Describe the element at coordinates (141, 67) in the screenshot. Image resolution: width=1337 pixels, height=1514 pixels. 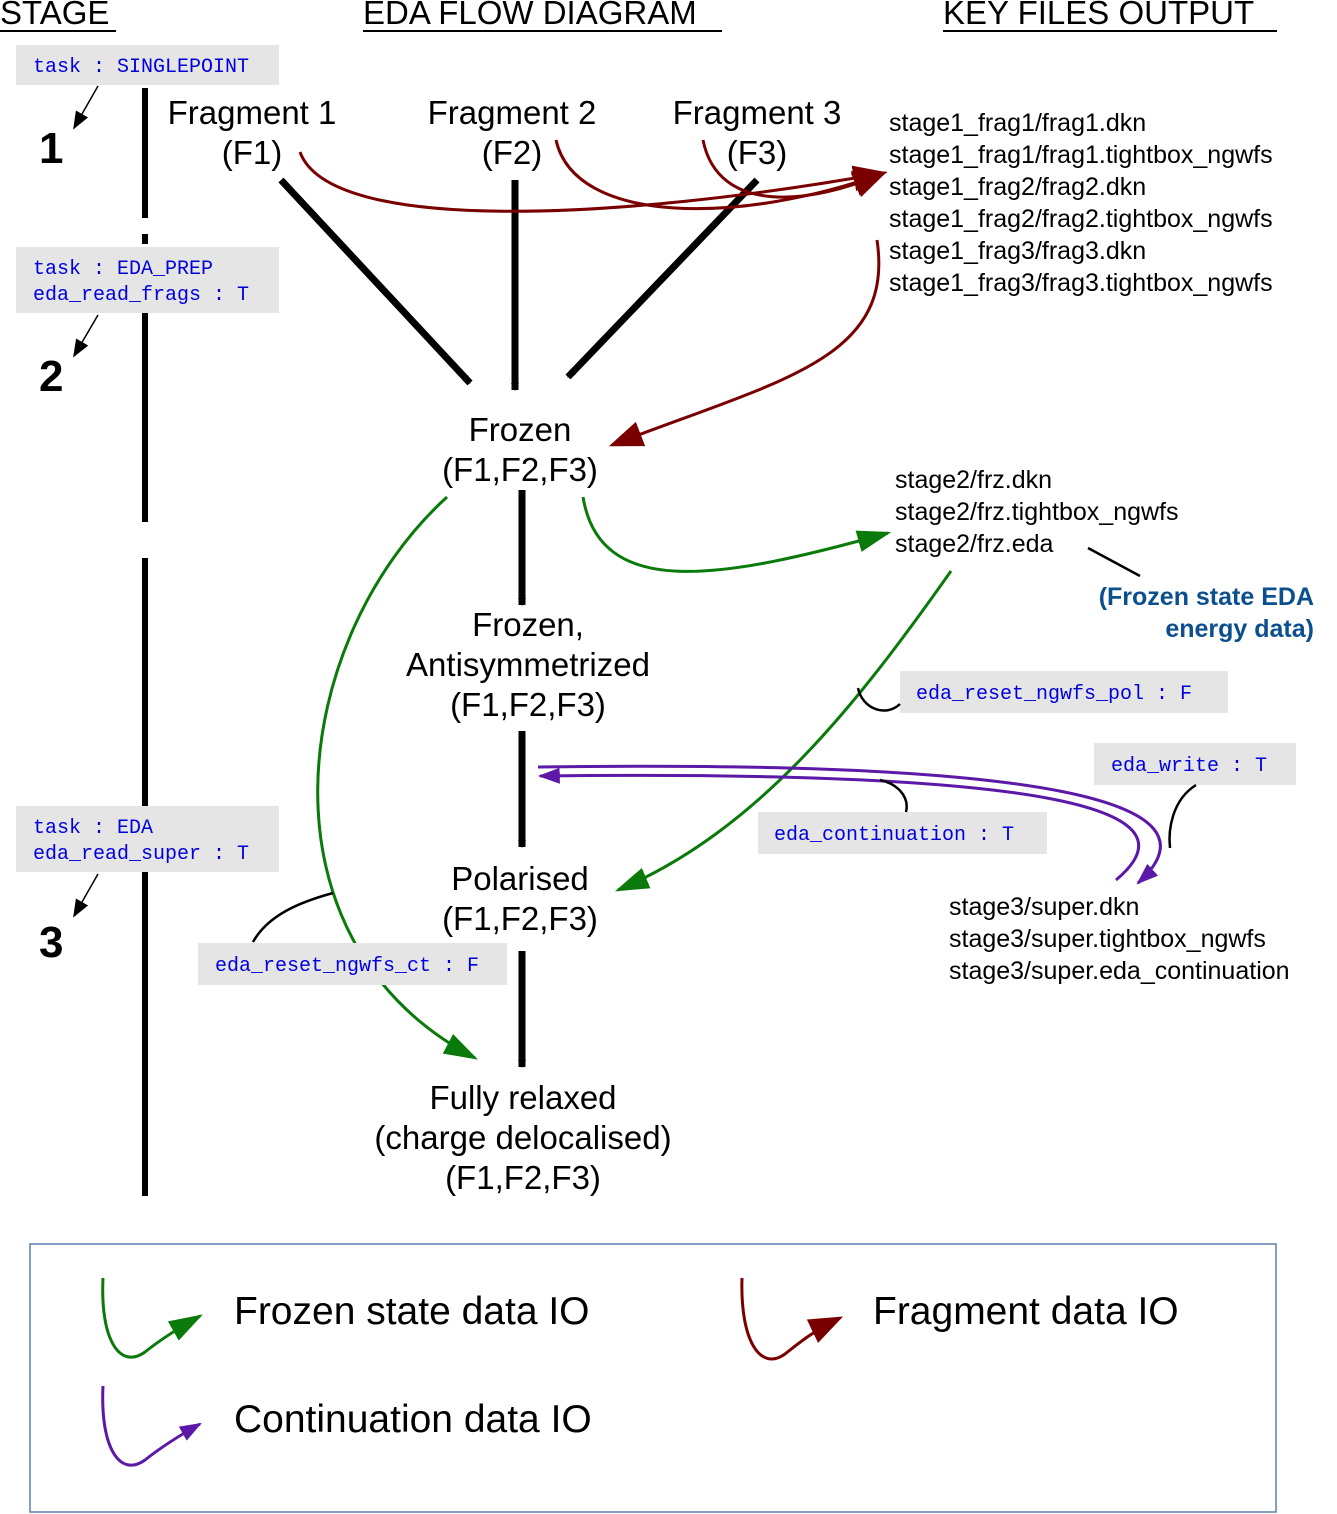
I see `stage-1-setting-task: task : SINGLEPOINT` at that location.